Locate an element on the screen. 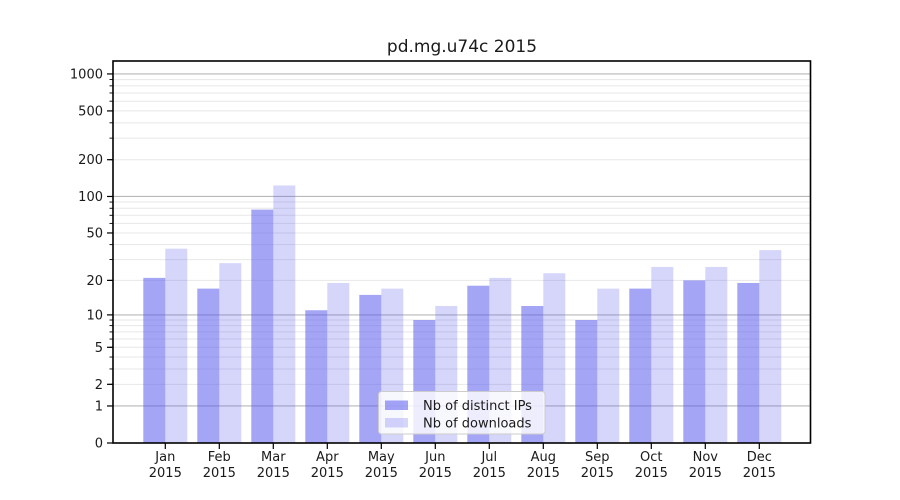 The image size is (900, 500). legend-swatch-downloads is located at coordinates (396, 423).